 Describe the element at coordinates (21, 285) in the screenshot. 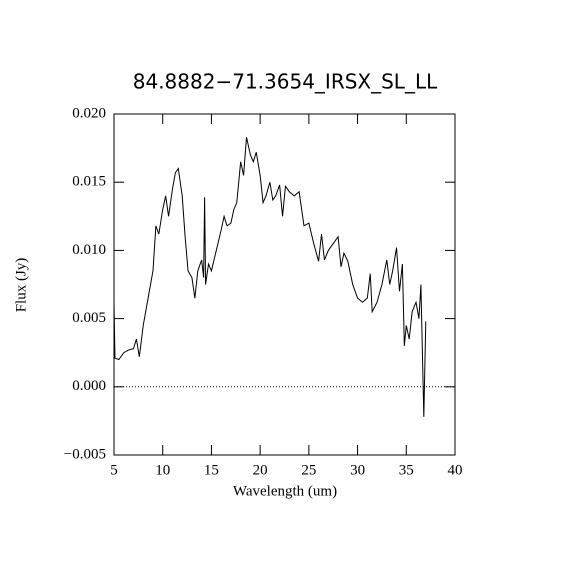

I see `y-axis-label: Flux (Jy)` at that location.